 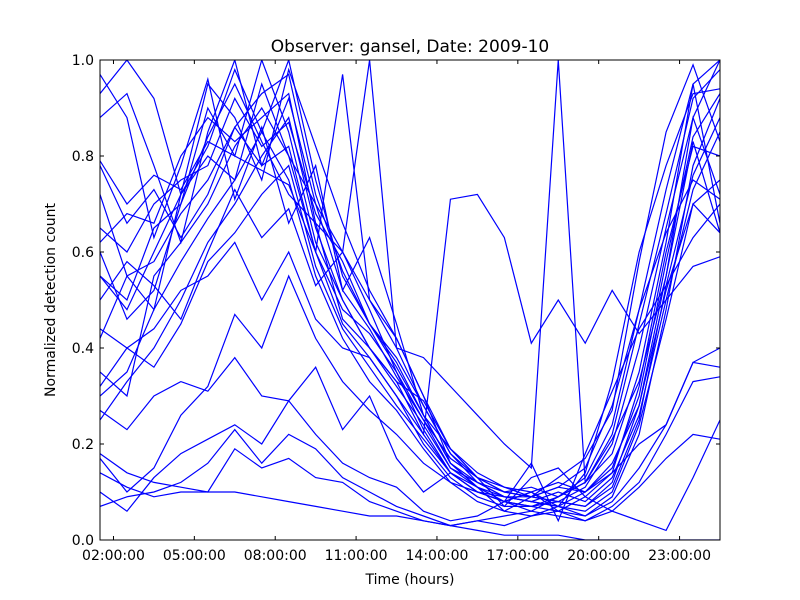 I want to click on x-tick-label: 02:00:00, so click(x=113, y=556).